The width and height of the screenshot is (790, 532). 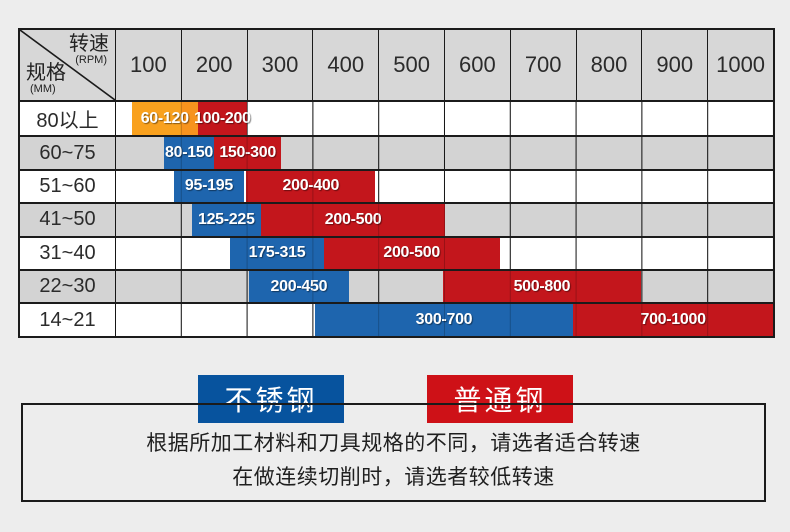 I want to click on column-header-400: 400, so click(x=345, y=65).